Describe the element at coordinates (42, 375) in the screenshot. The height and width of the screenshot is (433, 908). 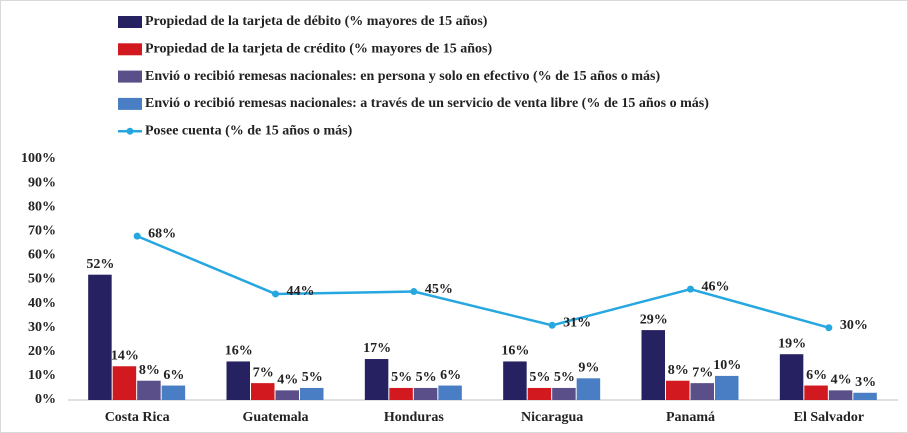
I see `y-tick-label: 10%` at that location.